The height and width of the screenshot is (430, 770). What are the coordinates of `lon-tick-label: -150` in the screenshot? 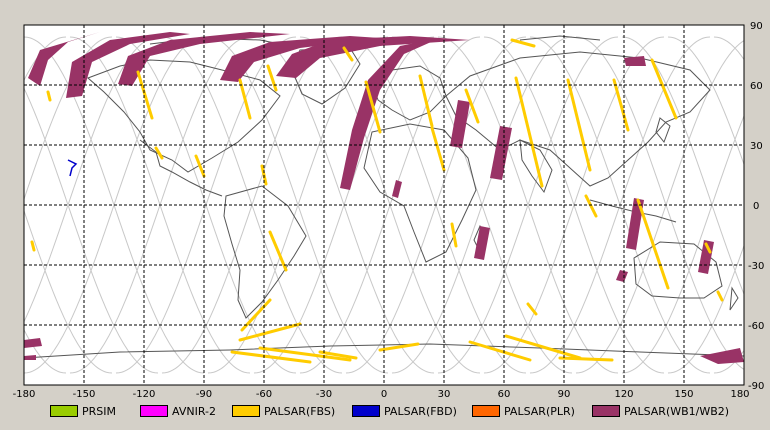 It's located at (84, 394).